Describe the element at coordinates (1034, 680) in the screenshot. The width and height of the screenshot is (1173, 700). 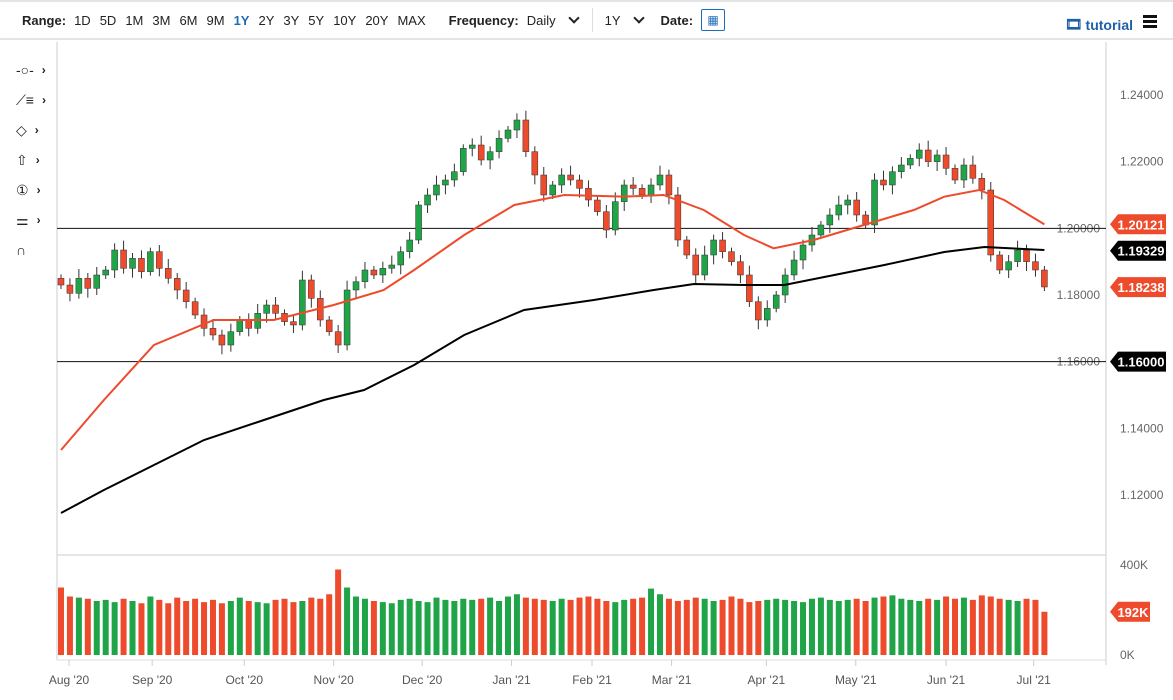
I see `x-tick-label: Jul '21` at that location.